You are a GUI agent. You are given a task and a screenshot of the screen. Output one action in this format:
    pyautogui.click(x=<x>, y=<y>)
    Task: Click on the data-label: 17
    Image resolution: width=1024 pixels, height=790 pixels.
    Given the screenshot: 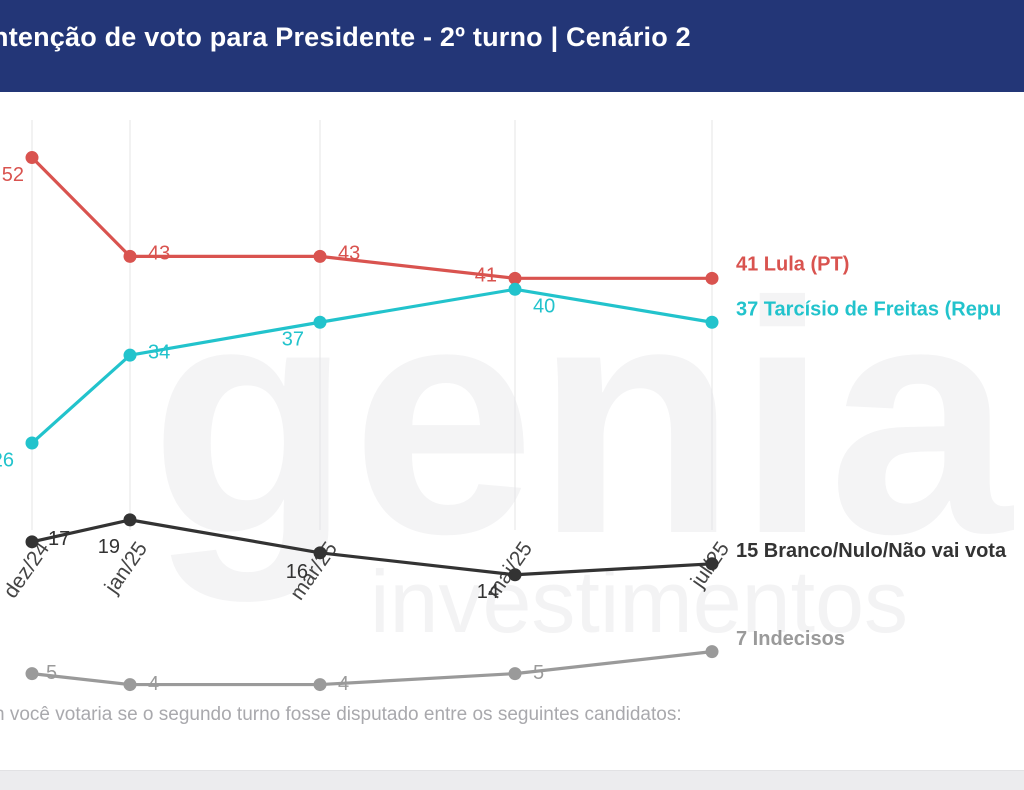 What is the action you would take?
    pyautogui.click(x=59, y=539)
    